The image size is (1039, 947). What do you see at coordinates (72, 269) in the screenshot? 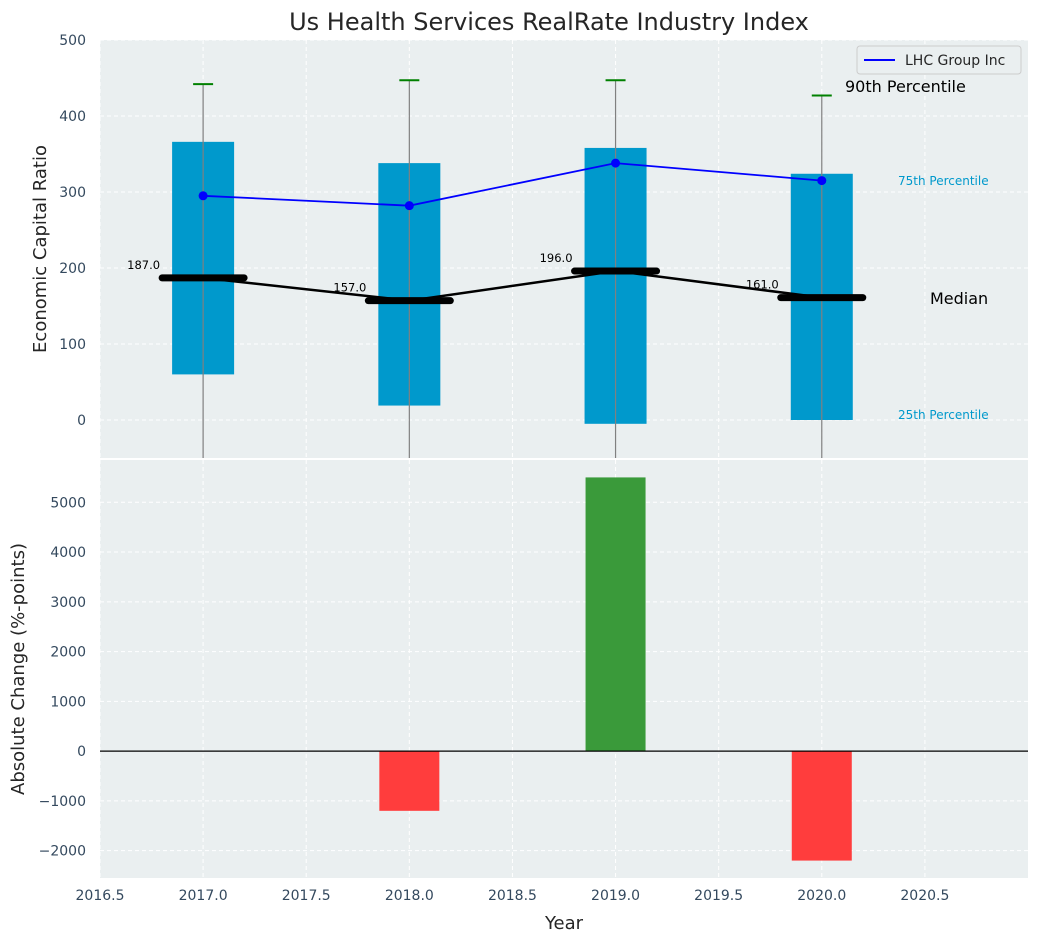
I see `y-tick-label: 200` at bounding box center [72, 269].